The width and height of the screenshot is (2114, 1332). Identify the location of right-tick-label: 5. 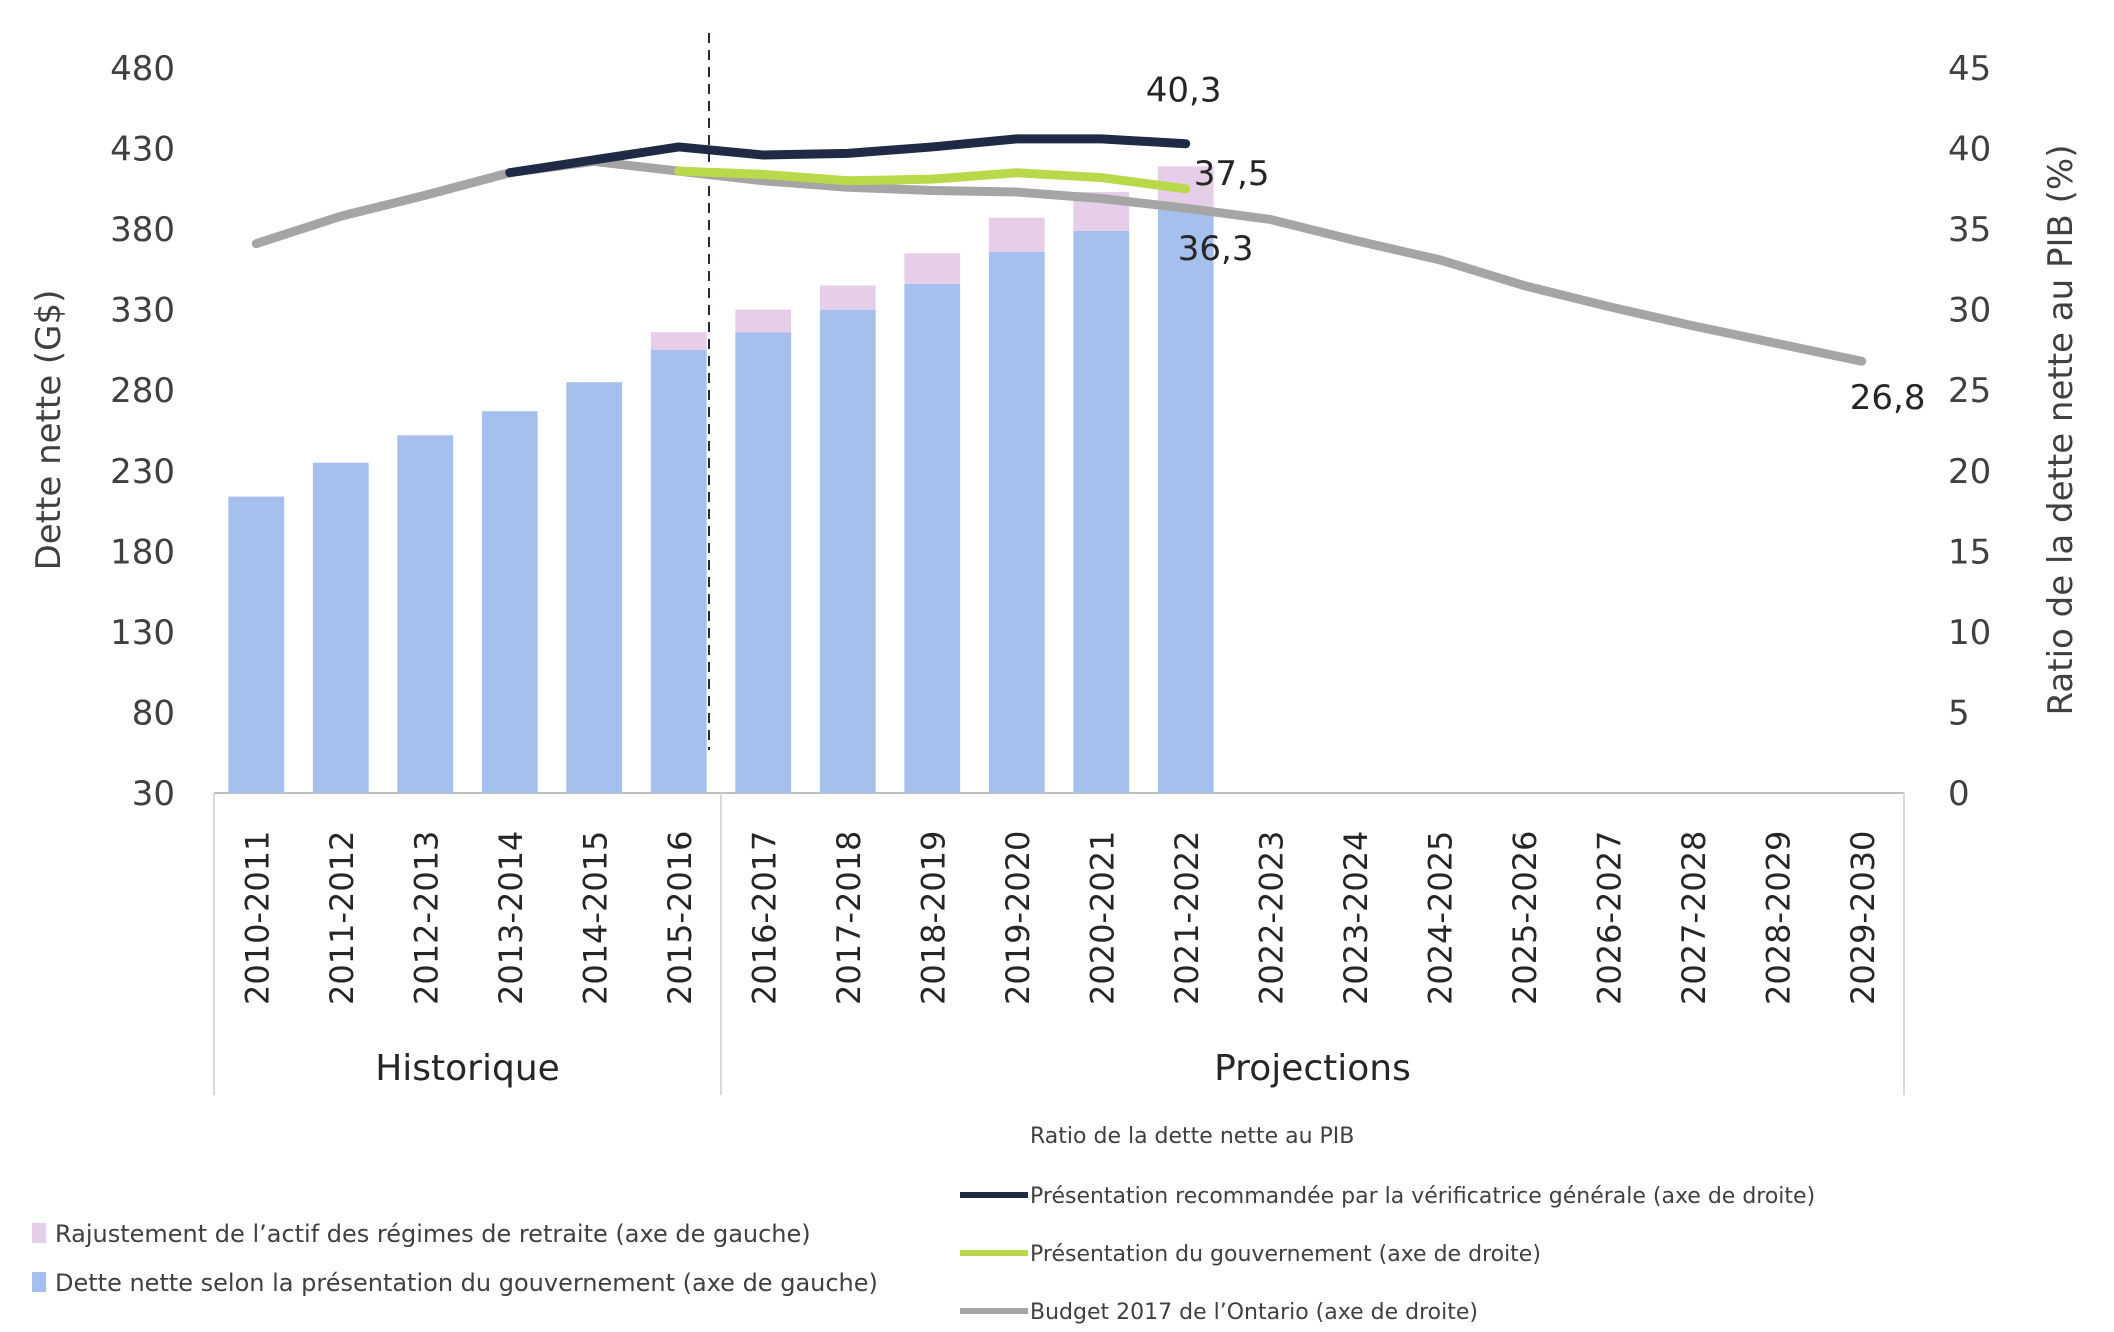
(1959, 713).